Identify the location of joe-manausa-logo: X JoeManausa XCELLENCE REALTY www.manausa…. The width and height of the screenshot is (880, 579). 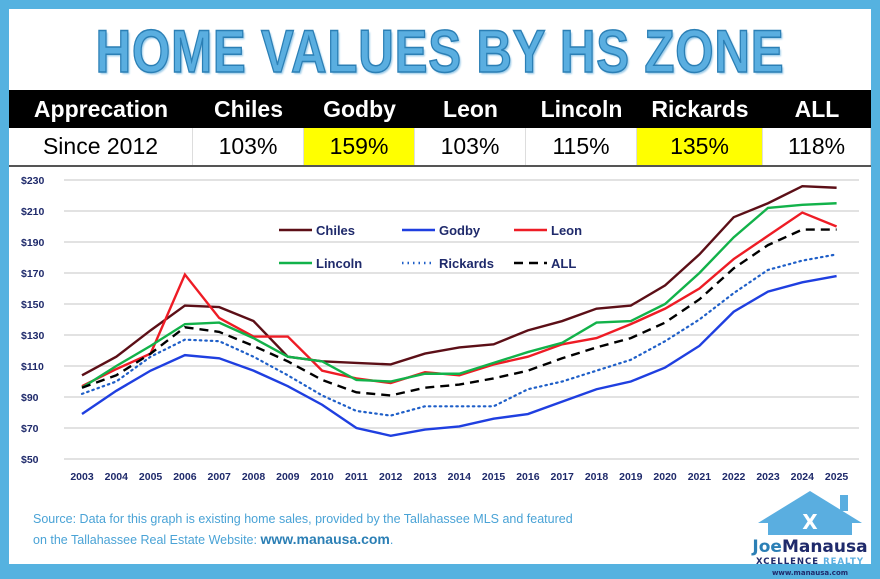
(809, 534).